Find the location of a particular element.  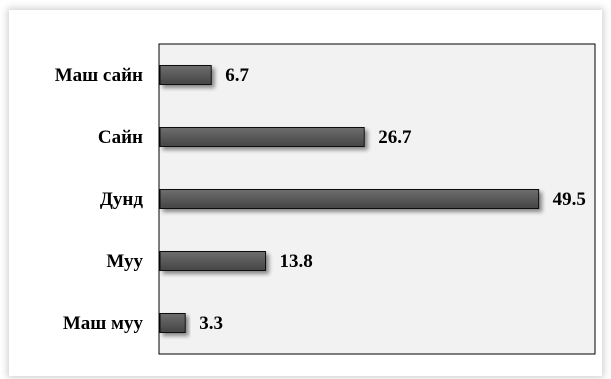

data-label-2: 49.5 is located at coordinates (569, 199).